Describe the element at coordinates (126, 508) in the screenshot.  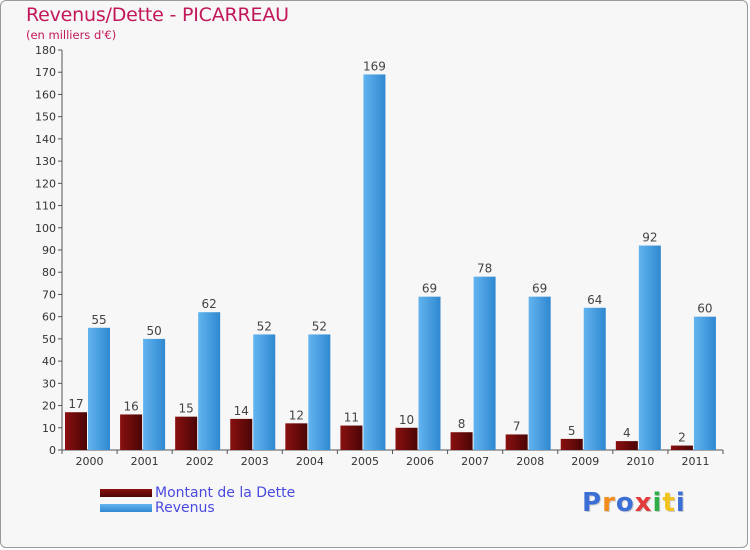
I see `legend-swatch-revenue` at that location.